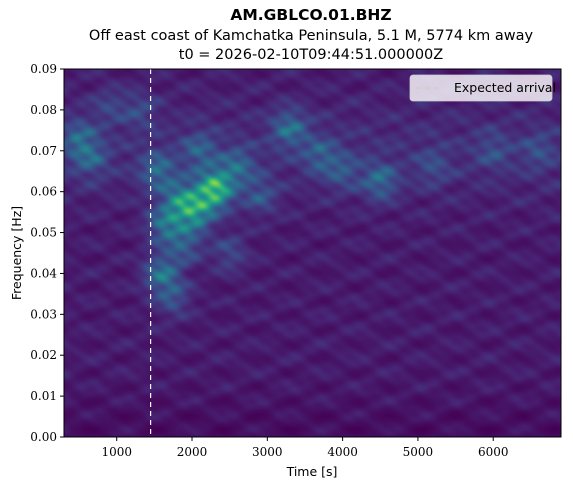 The width and height of the screenshot is (573, 491). Describe the element at coordinates (493, 452) in the screenshot. I see `x-tick-label: 6000` at that location.